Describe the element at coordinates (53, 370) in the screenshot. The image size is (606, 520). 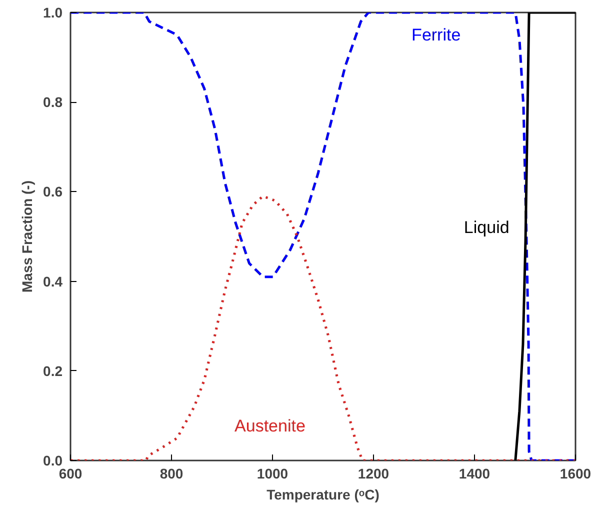
I see `y-tick-label: 0.2` at that location.